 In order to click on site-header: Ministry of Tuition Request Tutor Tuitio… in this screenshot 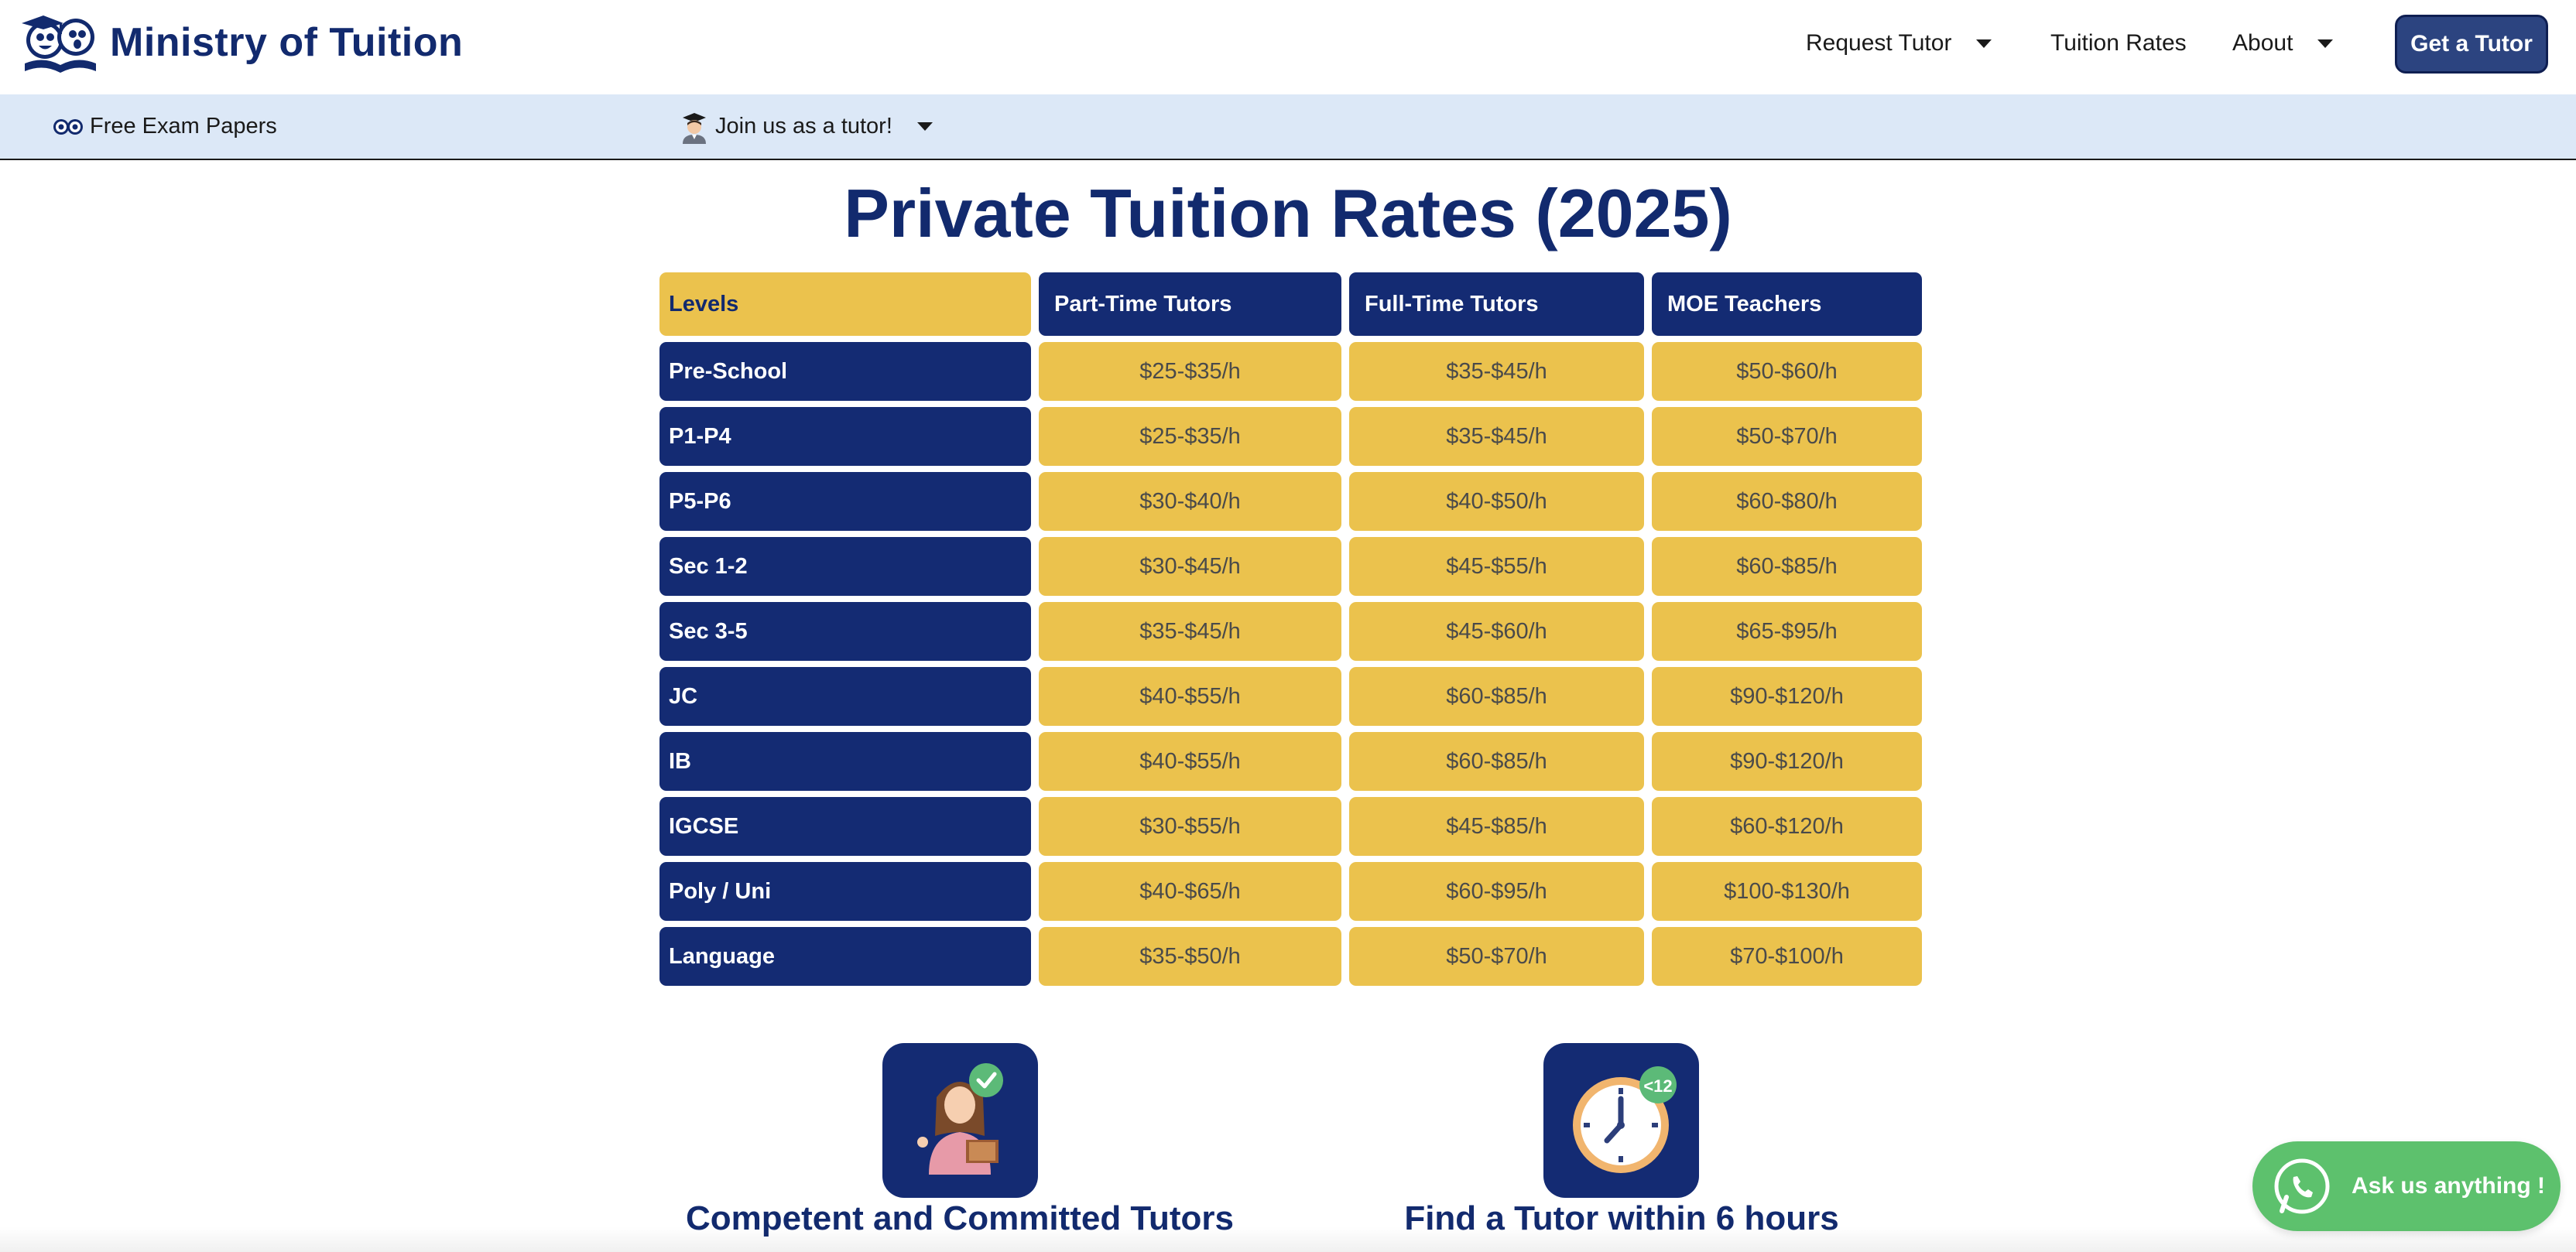, I will do `click(1288, 47)`.